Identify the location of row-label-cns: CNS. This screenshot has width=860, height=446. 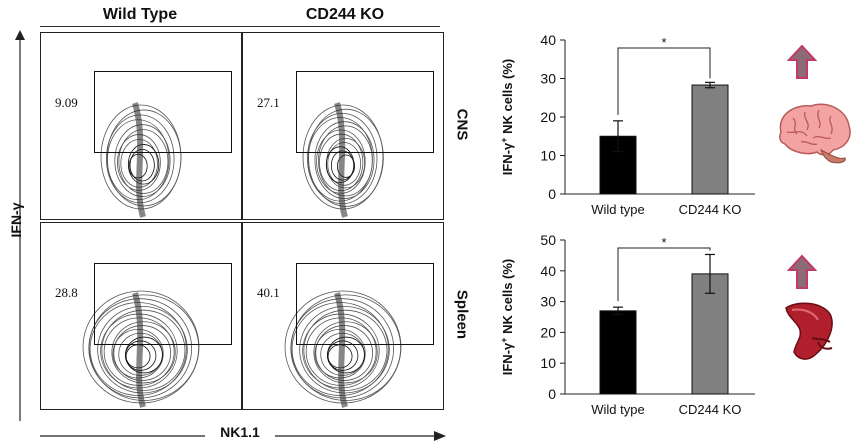
(462, 124).